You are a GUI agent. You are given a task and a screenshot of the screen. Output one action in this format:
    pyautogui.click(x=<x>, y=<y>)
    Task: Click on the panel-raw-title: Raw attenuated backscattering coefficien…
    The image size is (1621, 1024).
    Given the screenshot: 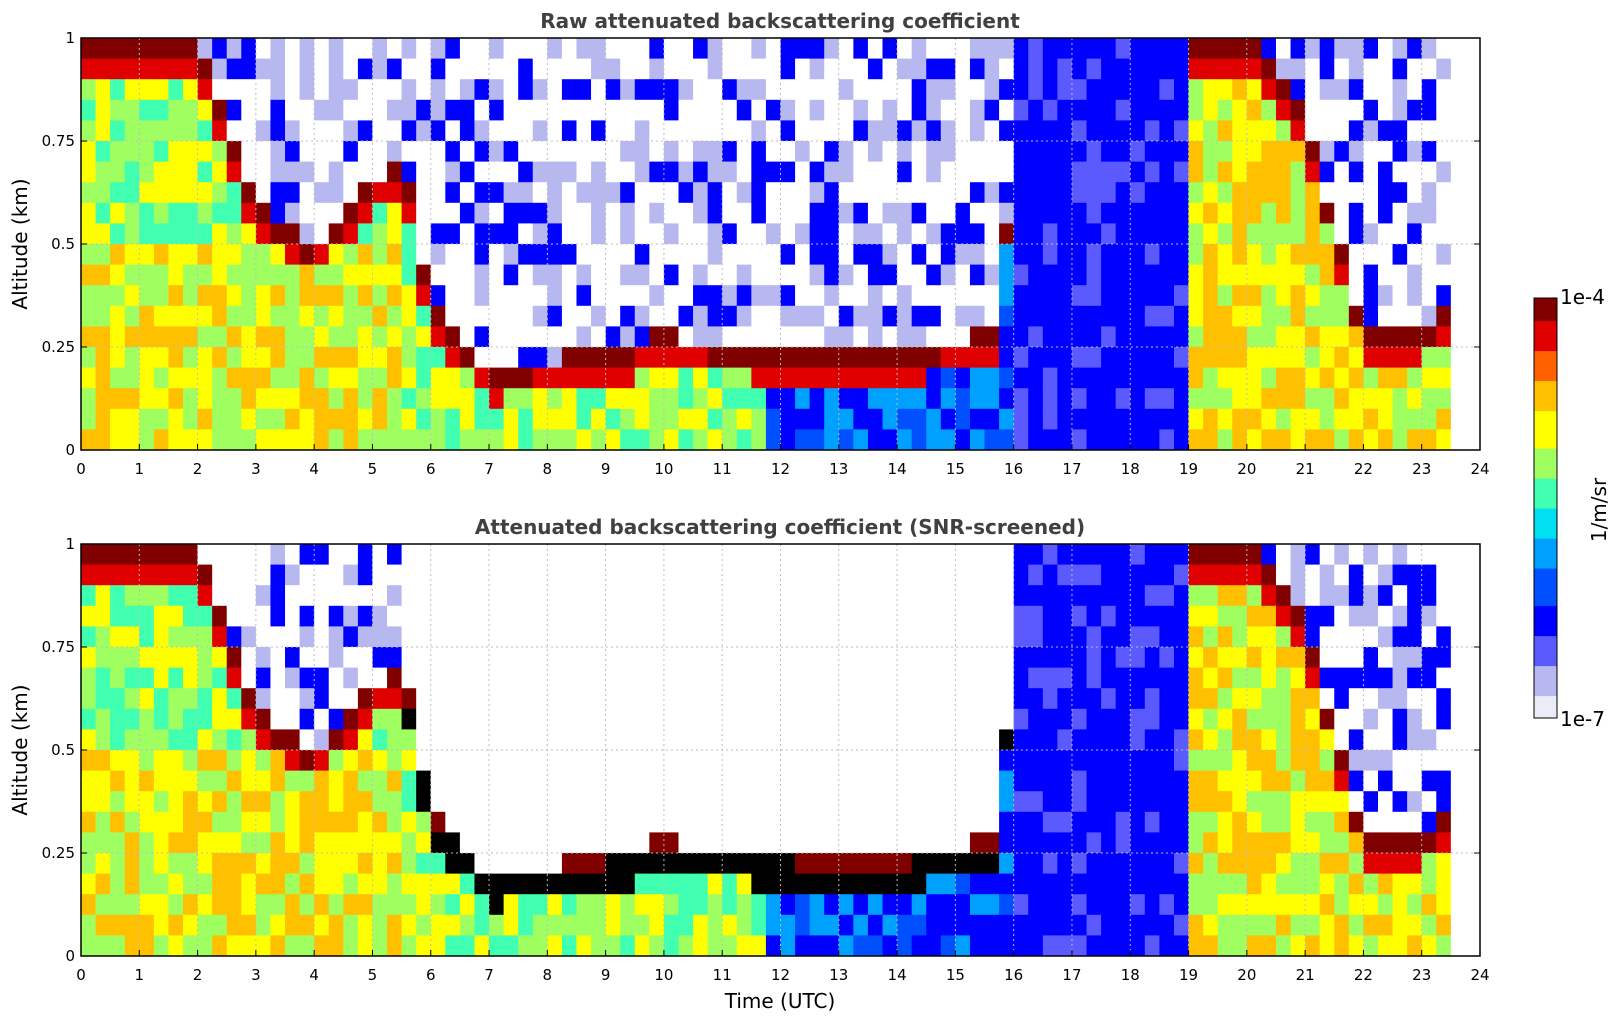 What is the action you would take?
    pyautogui.click(x=780, y=21)
    